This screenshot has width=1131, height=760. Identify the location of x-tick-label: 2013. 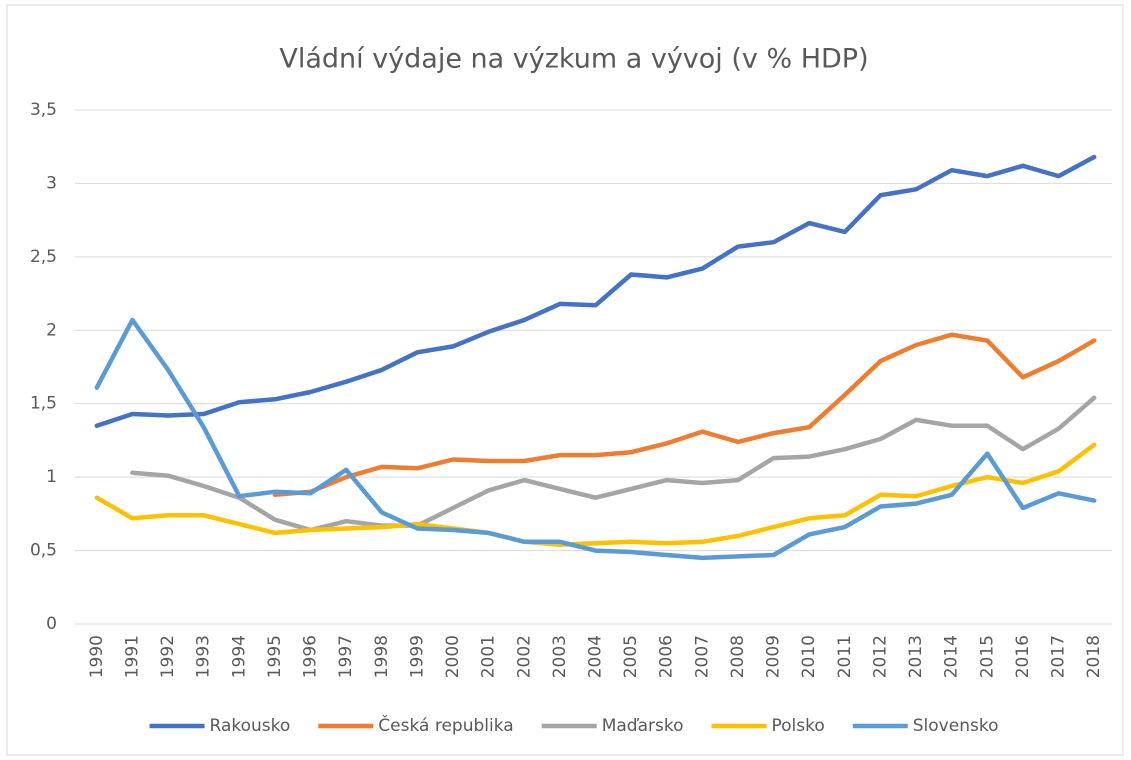
(916, 656).